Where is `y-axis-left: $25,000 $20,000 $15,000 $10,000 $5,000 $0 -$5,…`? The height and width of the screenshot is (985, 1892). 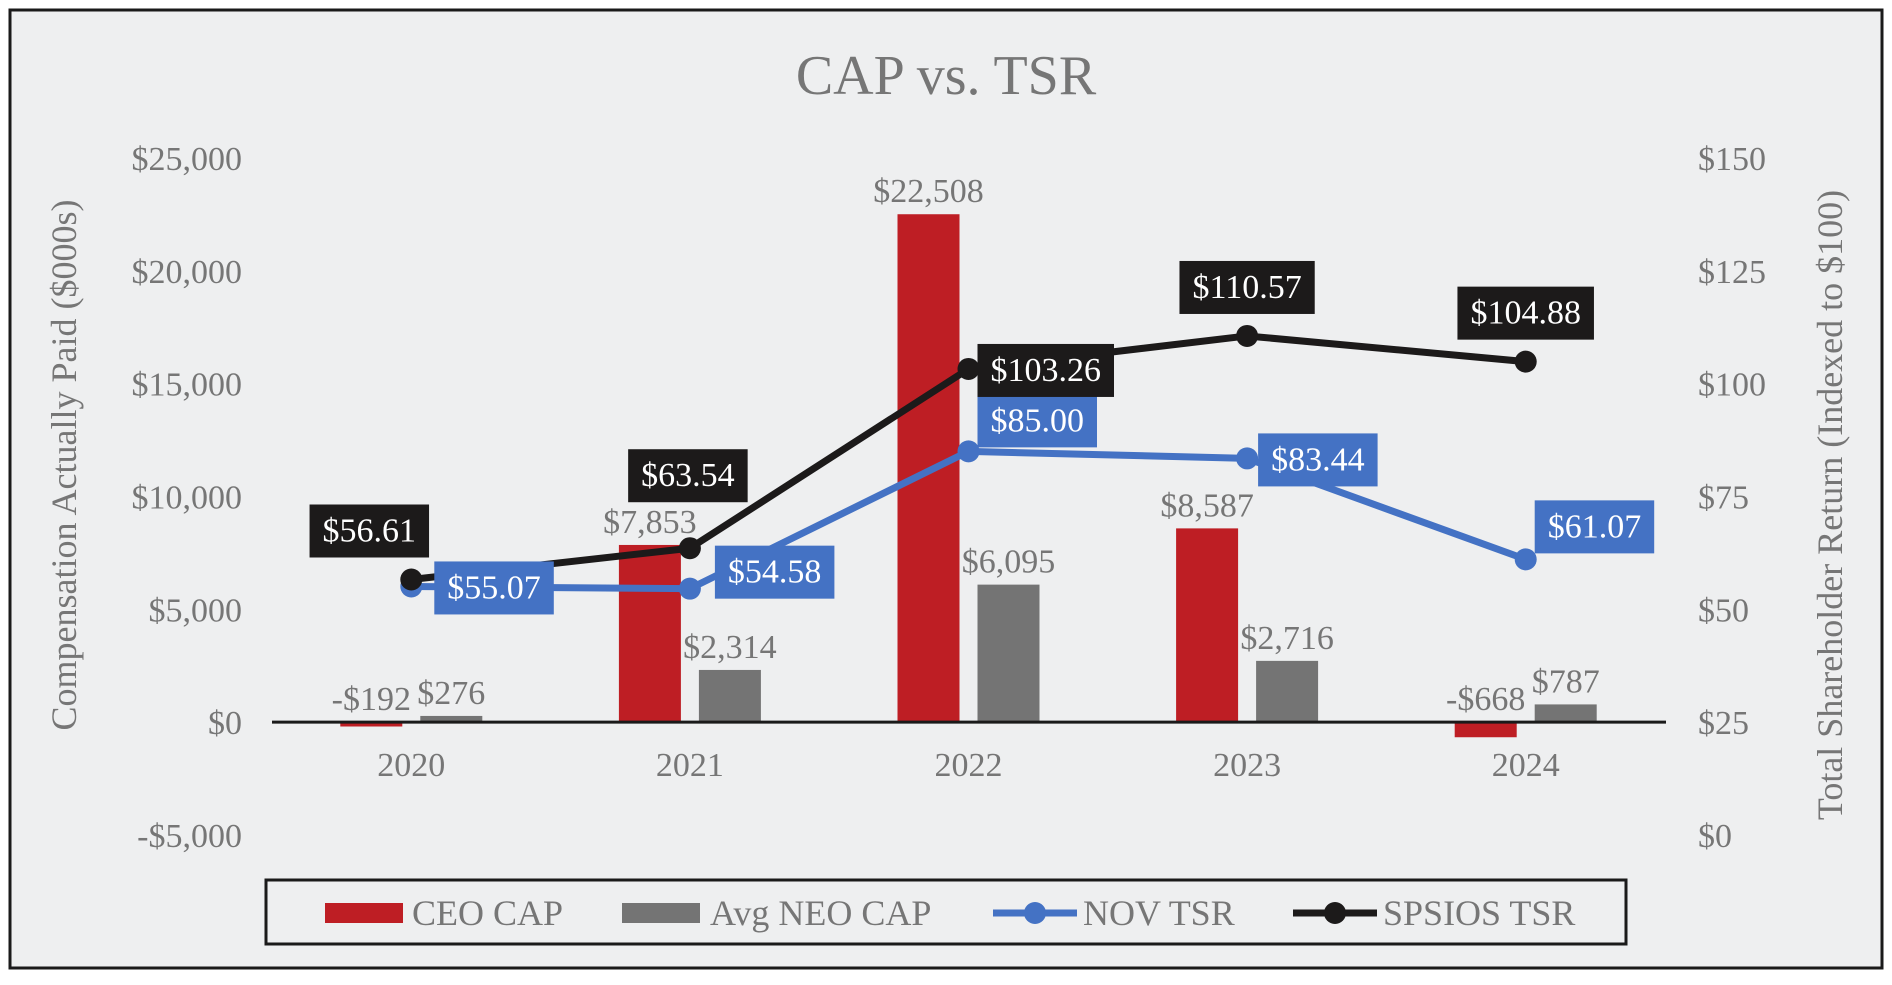
y-axis-left: $25,000 $20,000 $15,000 $10,000 $5,000 $0 -$5,… is located at coordinates (187, 498).